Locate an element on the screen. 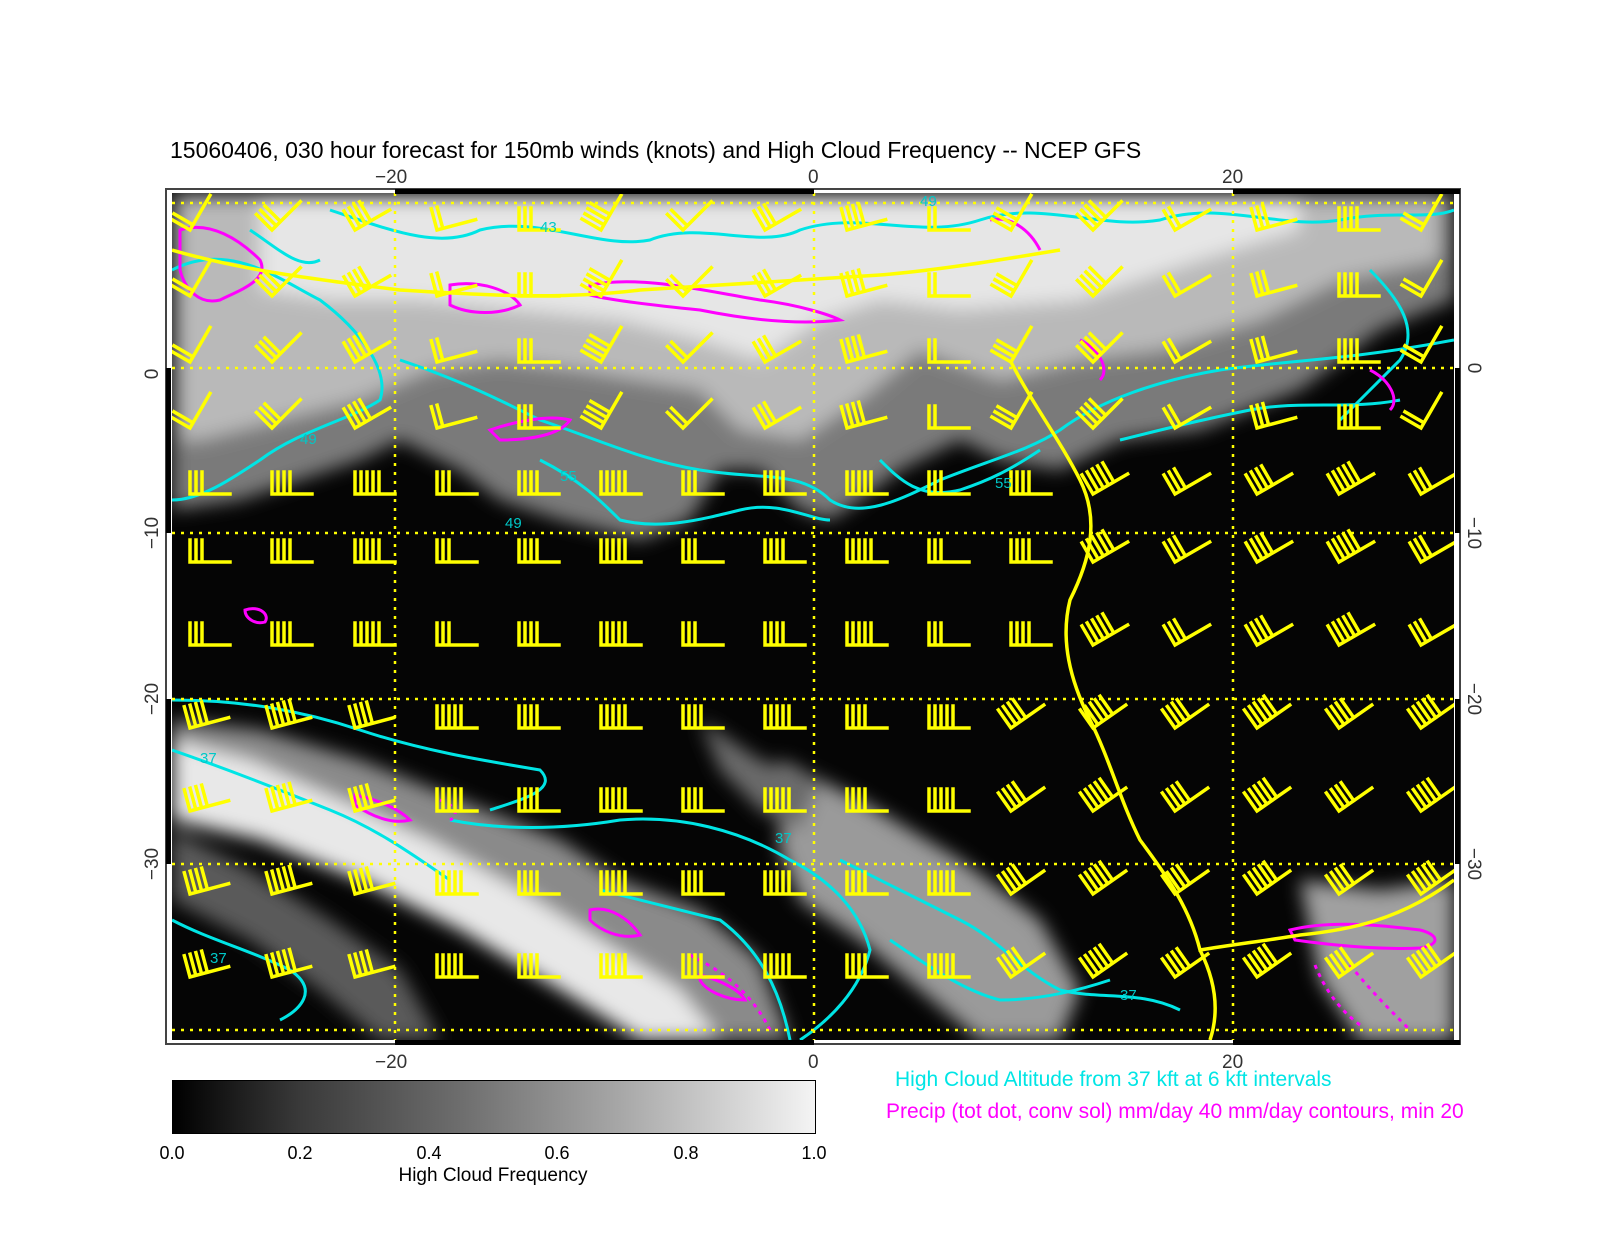 The image size is (1624, 1258). lon-tick-bottom: 0 is located at coordinates (813, 1062).